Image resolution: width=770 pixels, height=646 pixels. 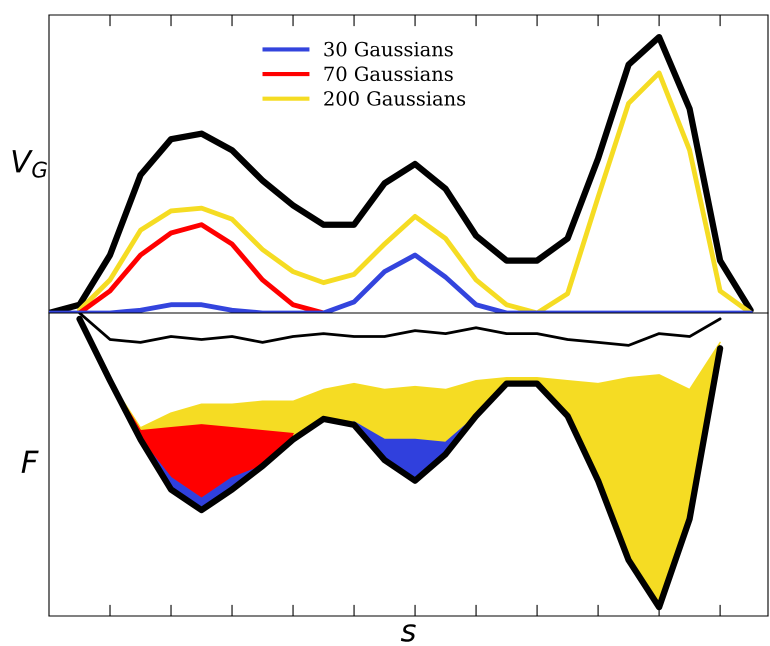 What do you see at coordinates (395, 98) in the screenshot?
I see `legend-label: 200 Gaussians` at bounding box center [395, 98].